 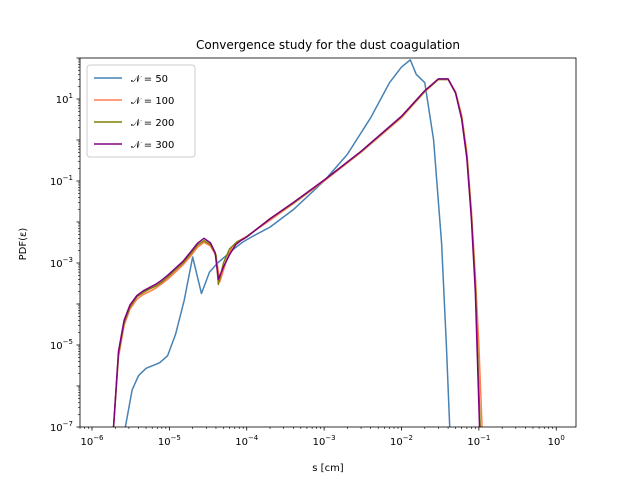 I want to click on x-tick-label: 10⁻⁴, so click(x=247, y=441).